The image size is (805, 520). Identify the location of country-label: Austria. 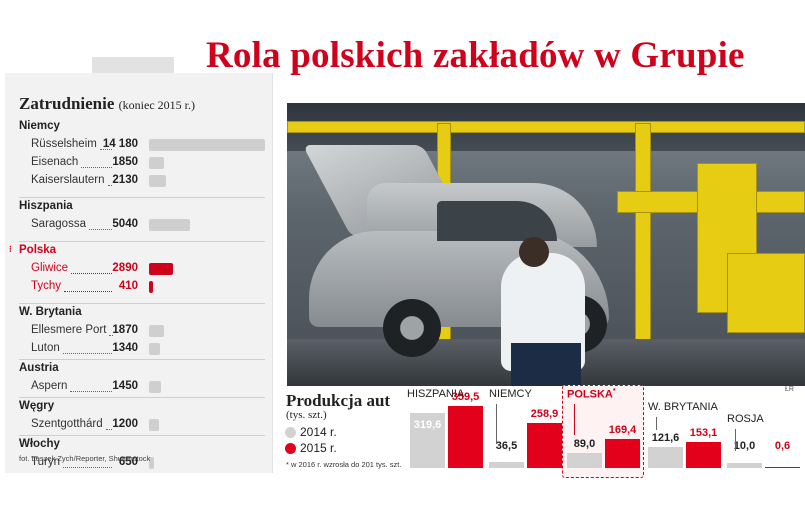
(39, 368).